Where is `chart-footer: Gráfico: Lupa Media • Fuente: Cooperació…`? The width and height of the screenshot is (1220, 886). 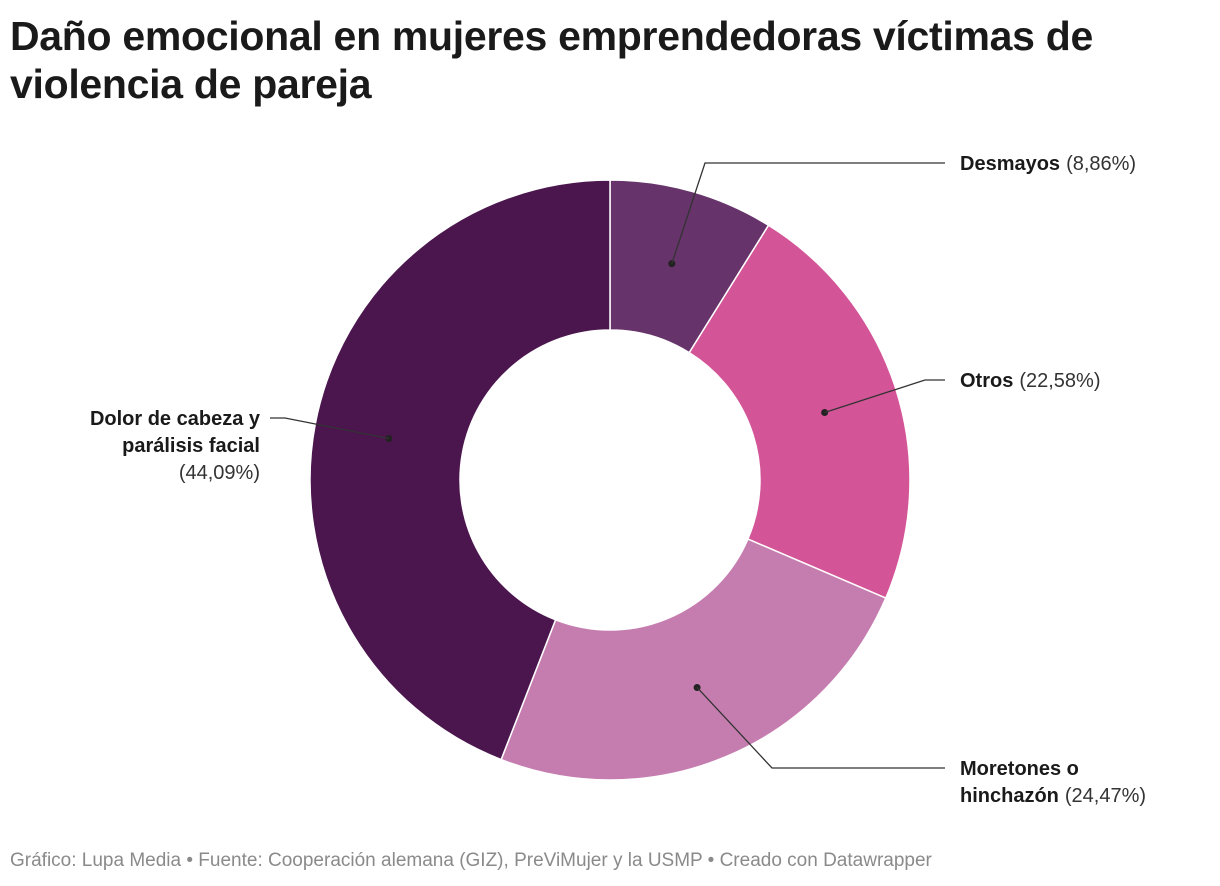 chart-footer: Gráfico: Lupa Media • Fuente: Cooperació… is located at coordinates (471, 860).